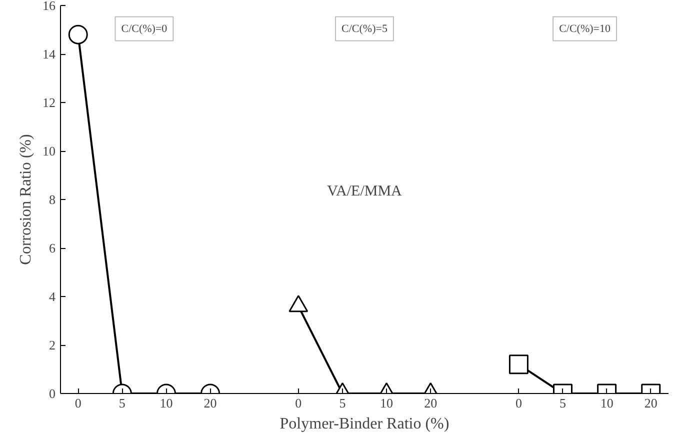 The image size is (688, 435). I want to click on y-tick-label: 10, so click(49, 151).